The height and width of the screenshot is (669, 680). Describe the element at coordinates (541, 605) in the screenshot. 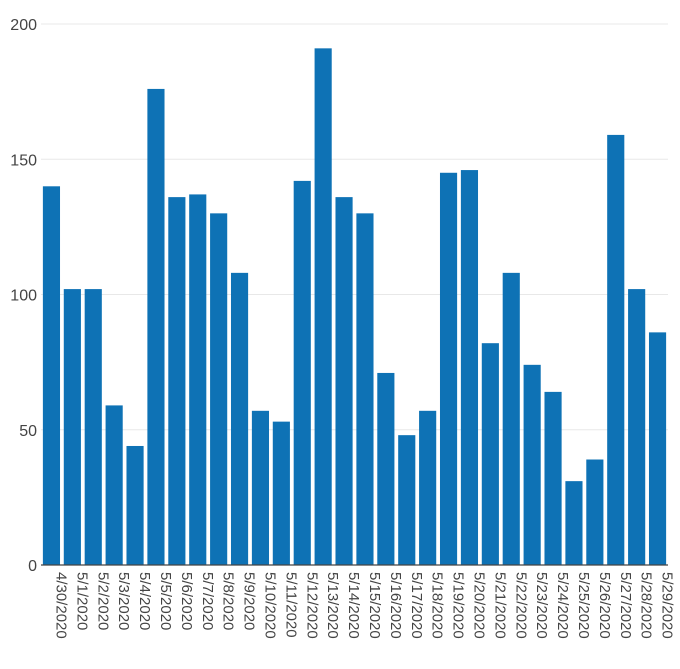

I see `x-tick-label: 5/23/2020` at that location.